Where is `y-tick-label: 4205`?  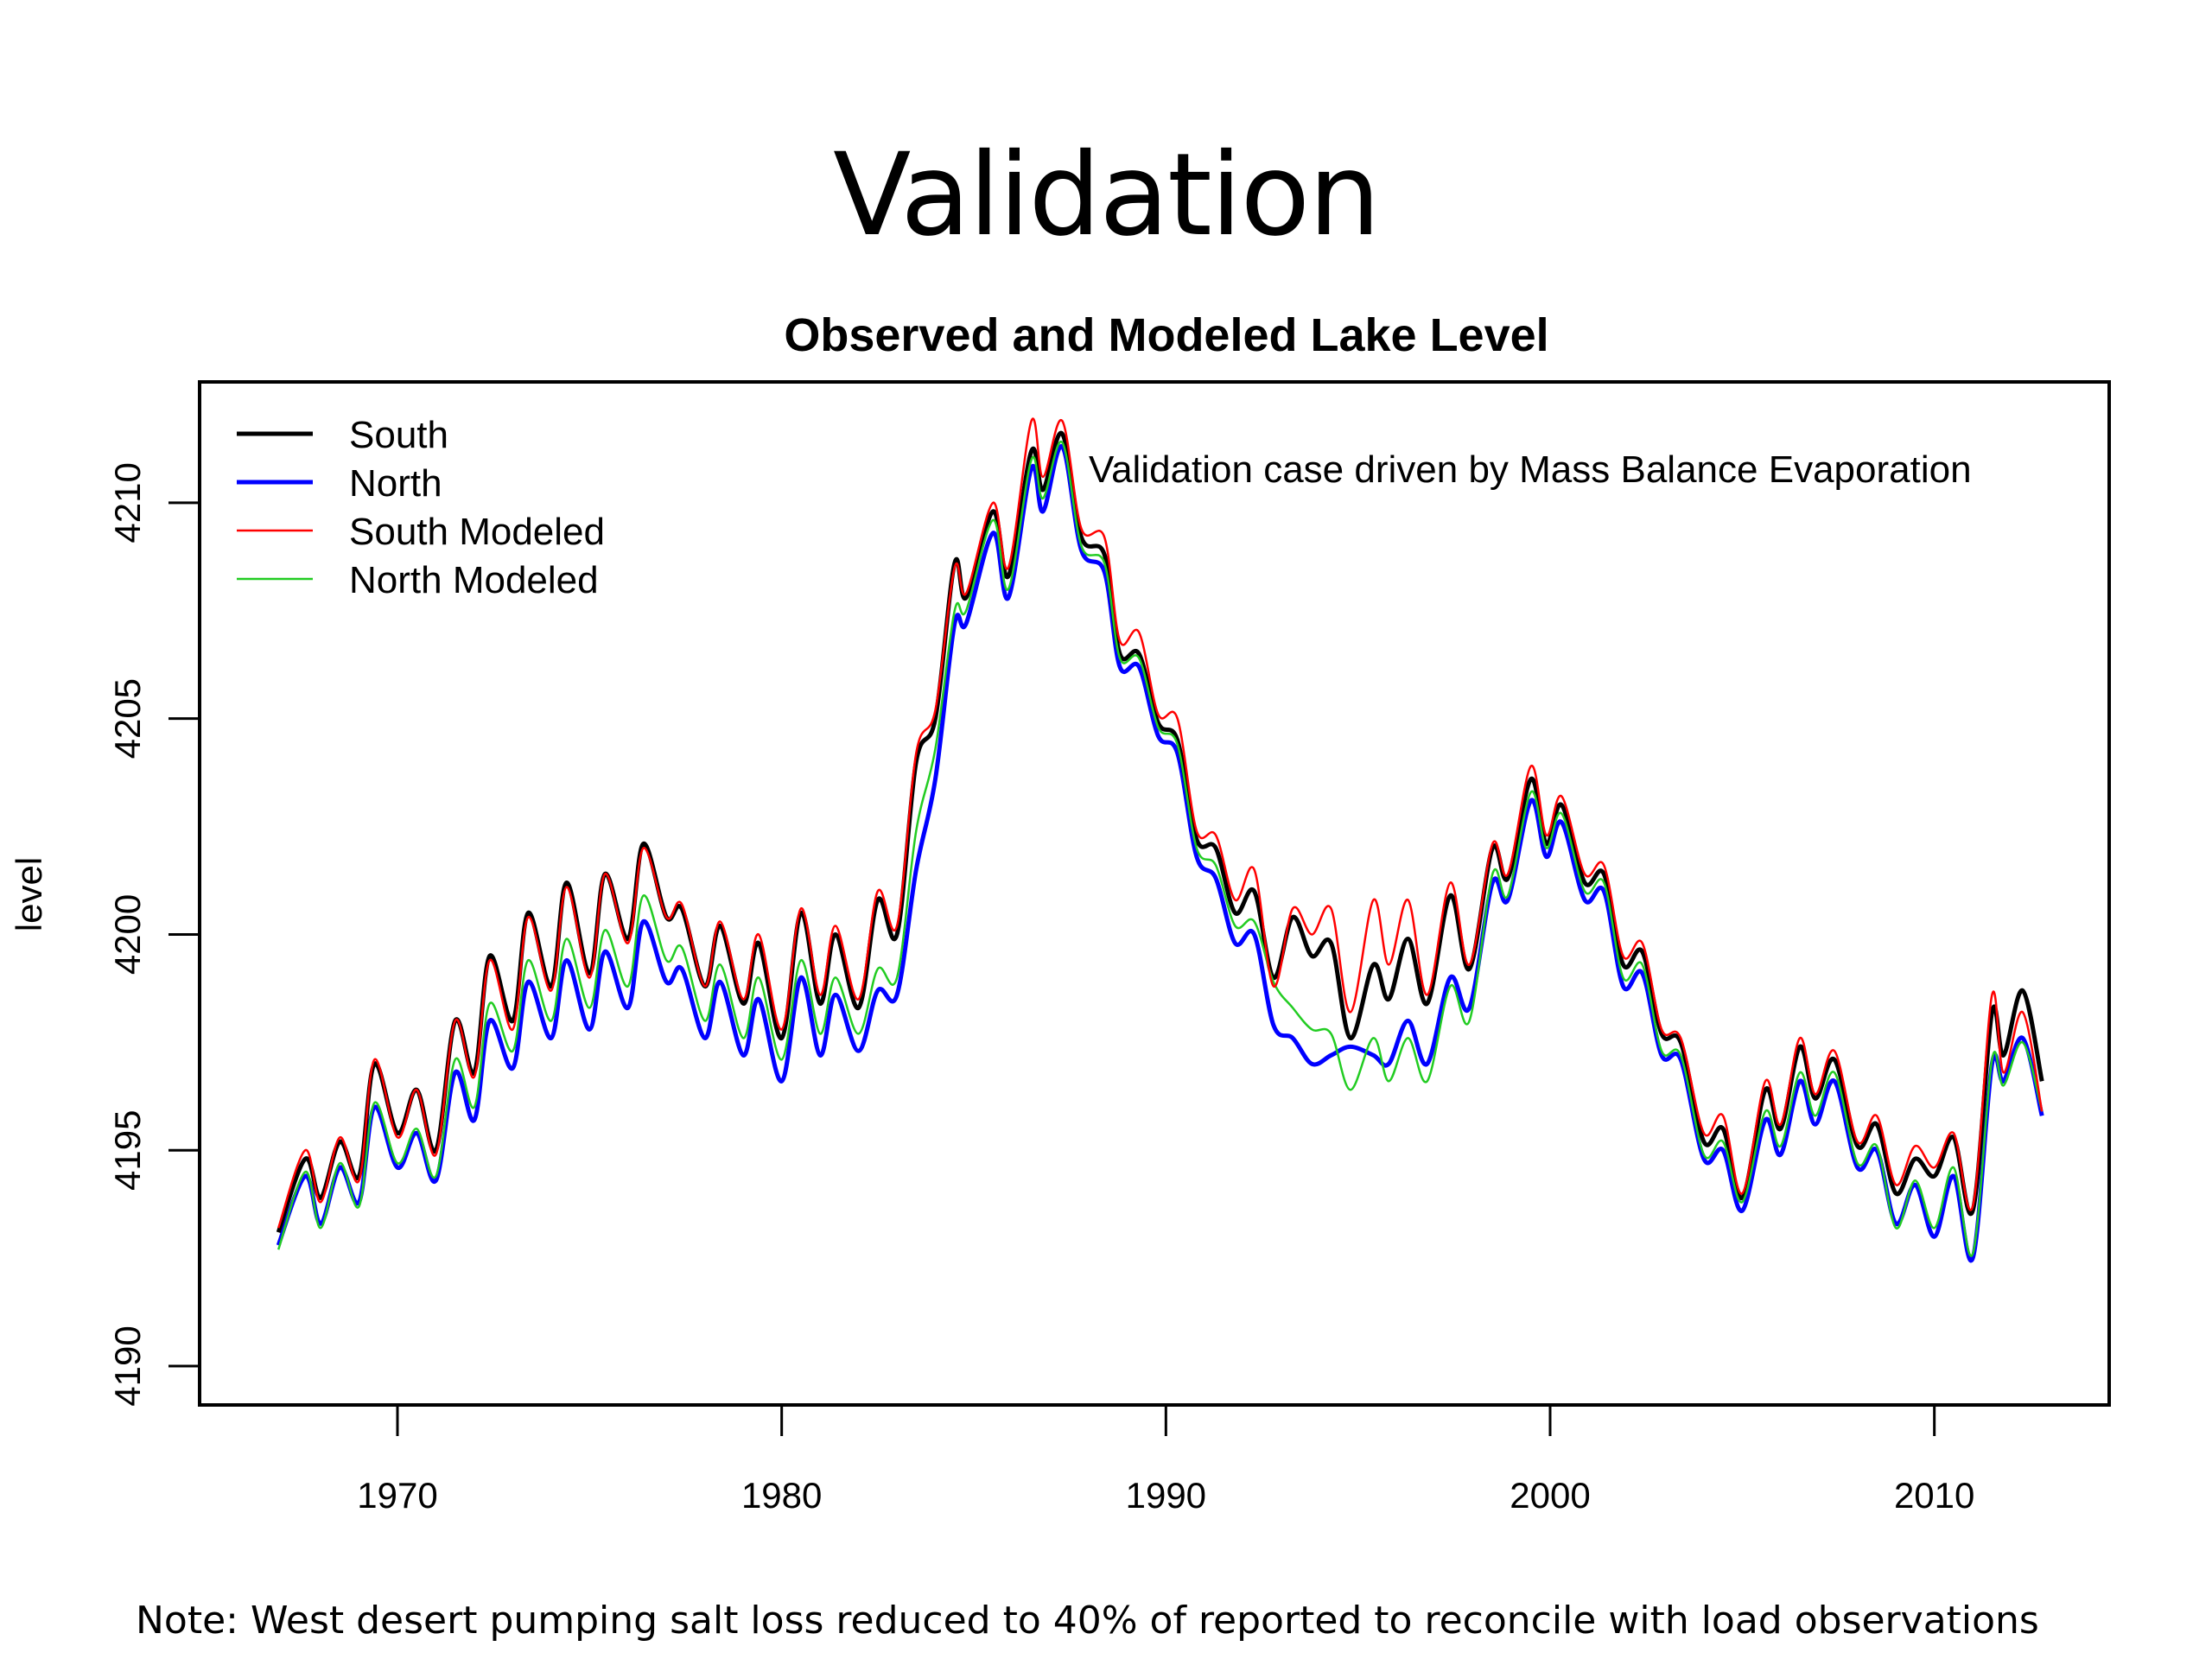 y-tick-label: 4205 is located at coordinates (127, 718).